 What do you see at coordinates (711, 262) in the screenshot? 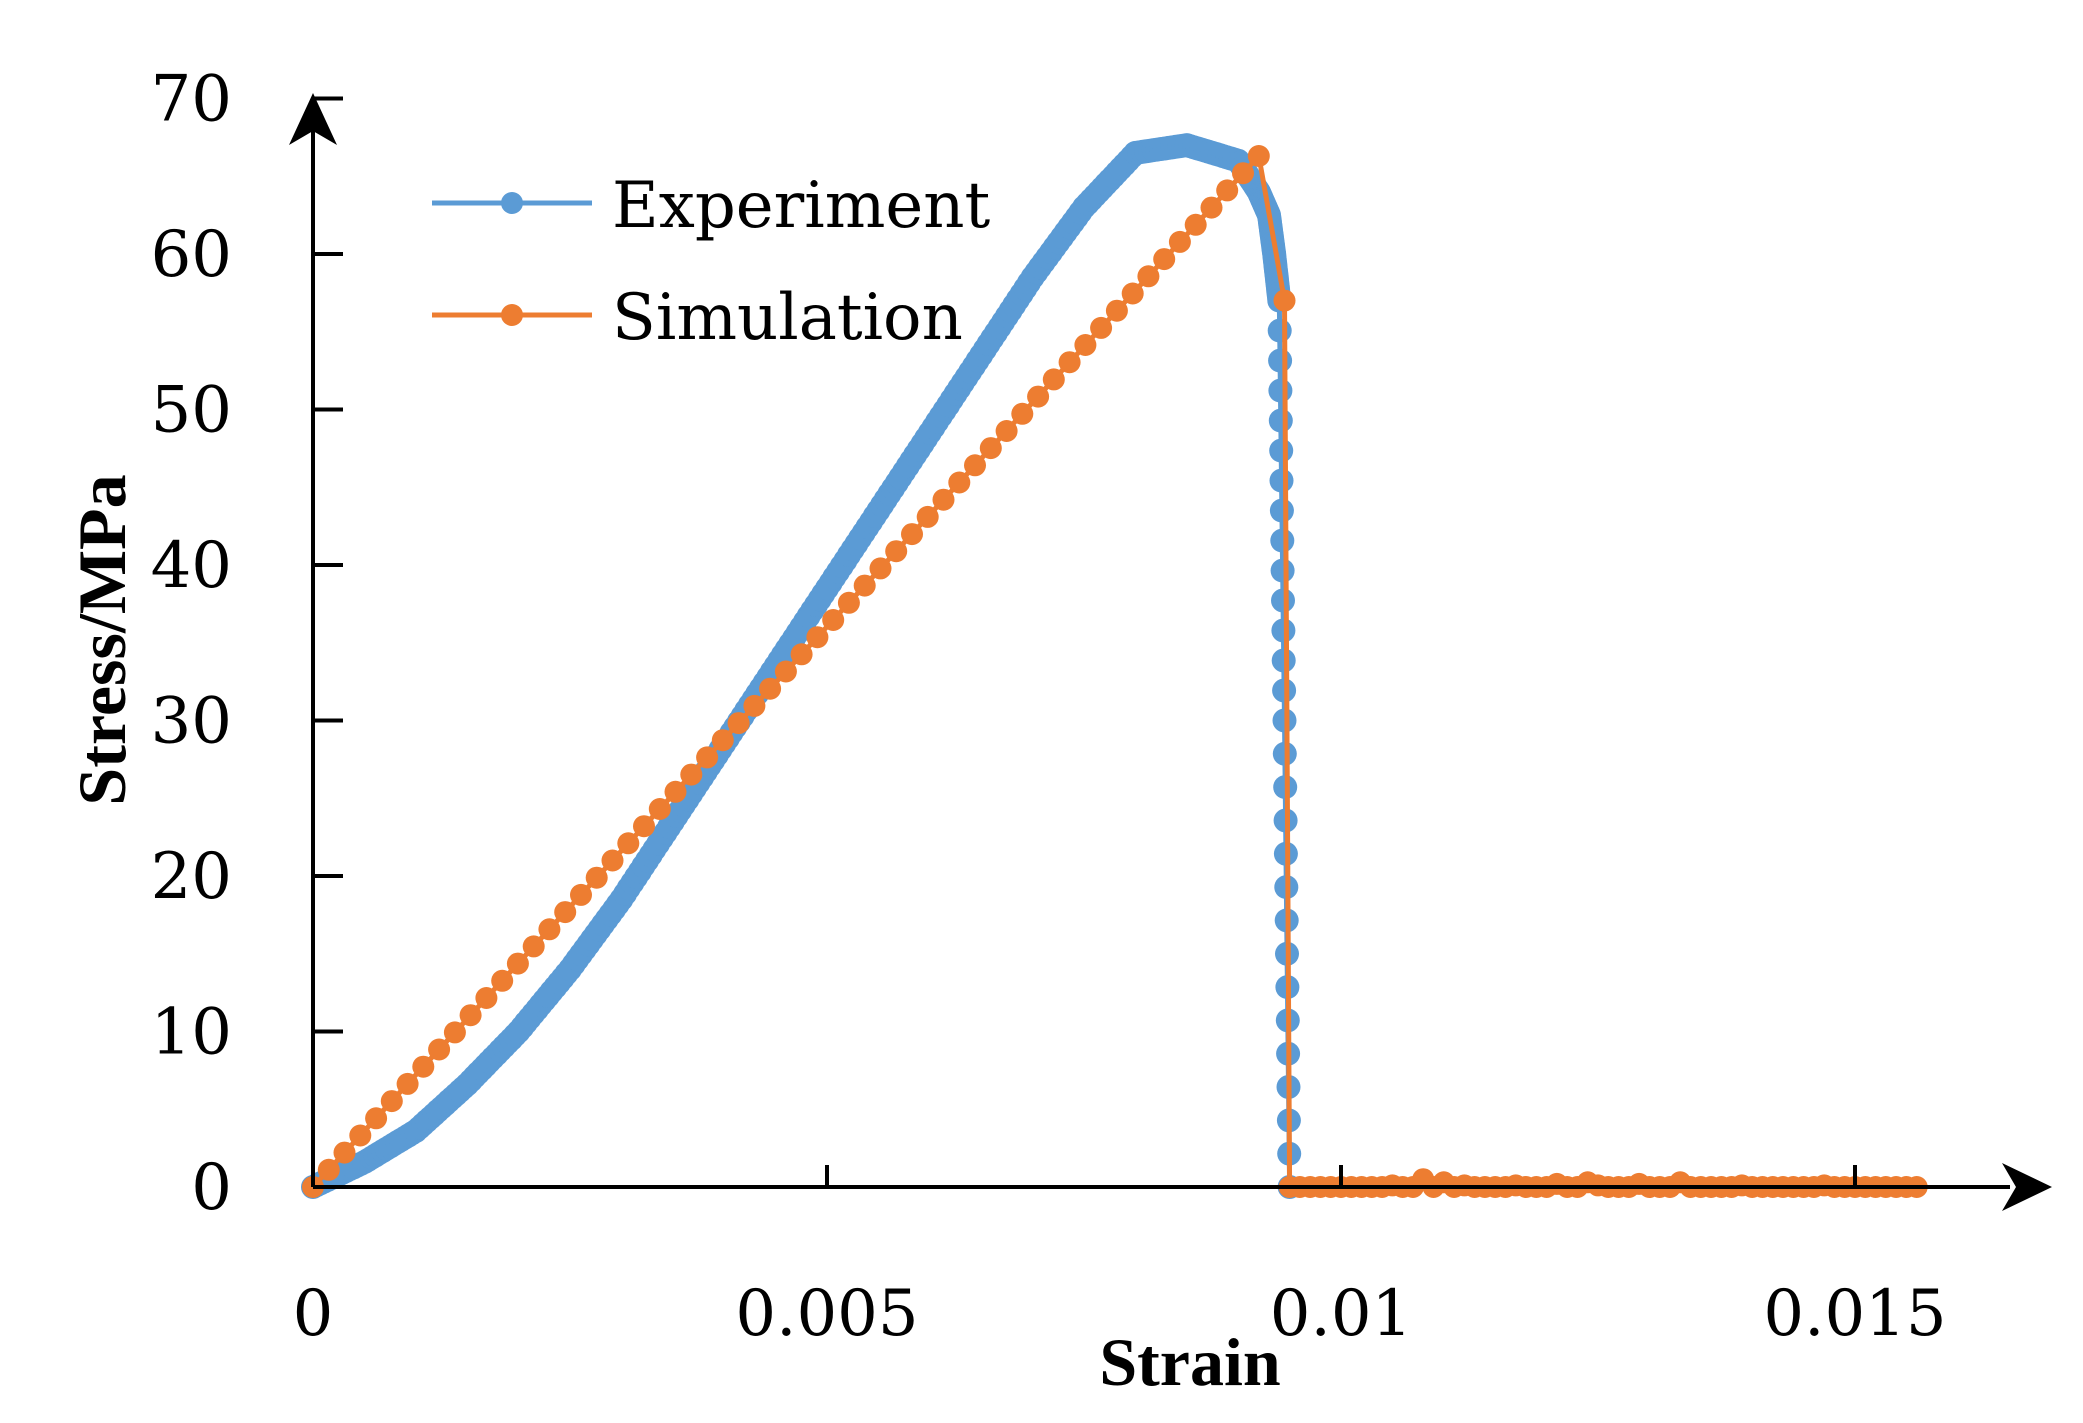
I see `legend: Experiment Simulation` at bounding box center [711, 262].